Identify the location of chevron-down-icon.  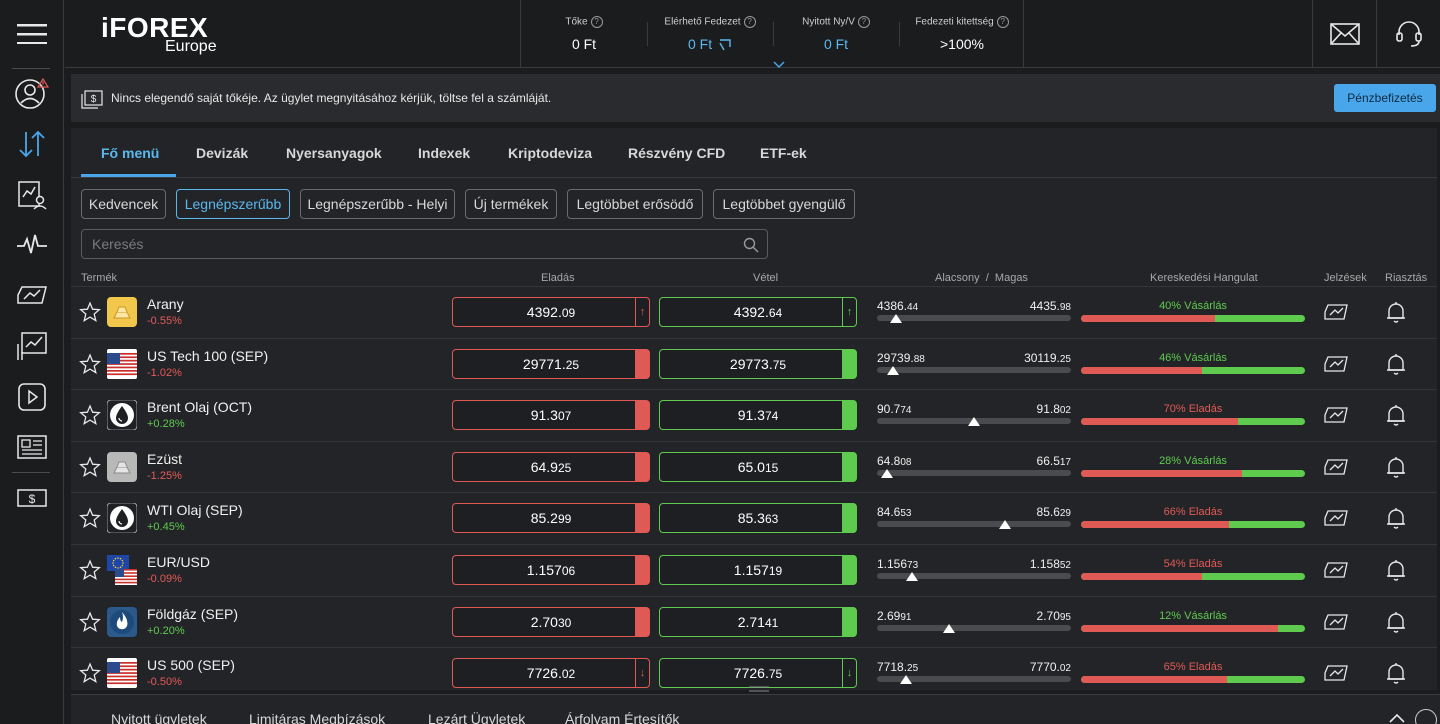
(779, 65).